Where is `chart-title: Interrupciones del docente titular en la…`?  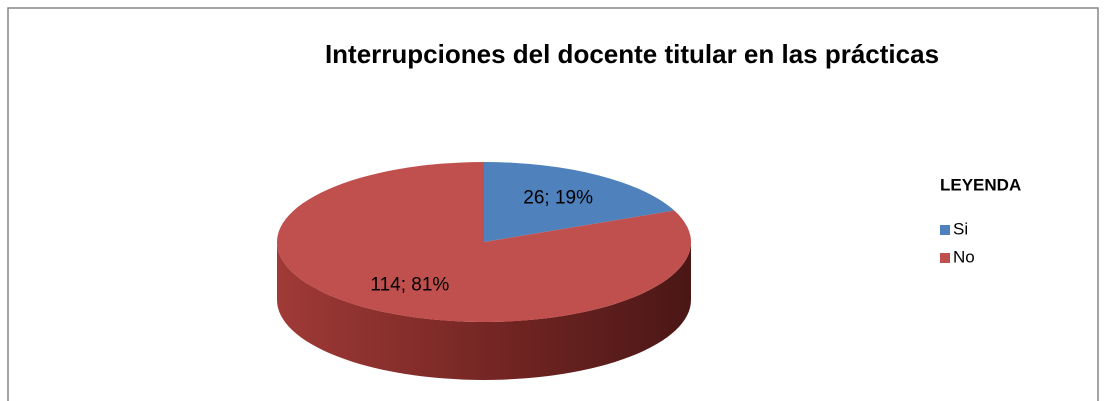
chart-title: Interrupciones del docente titular en la… is located at coordinates (632, 54).